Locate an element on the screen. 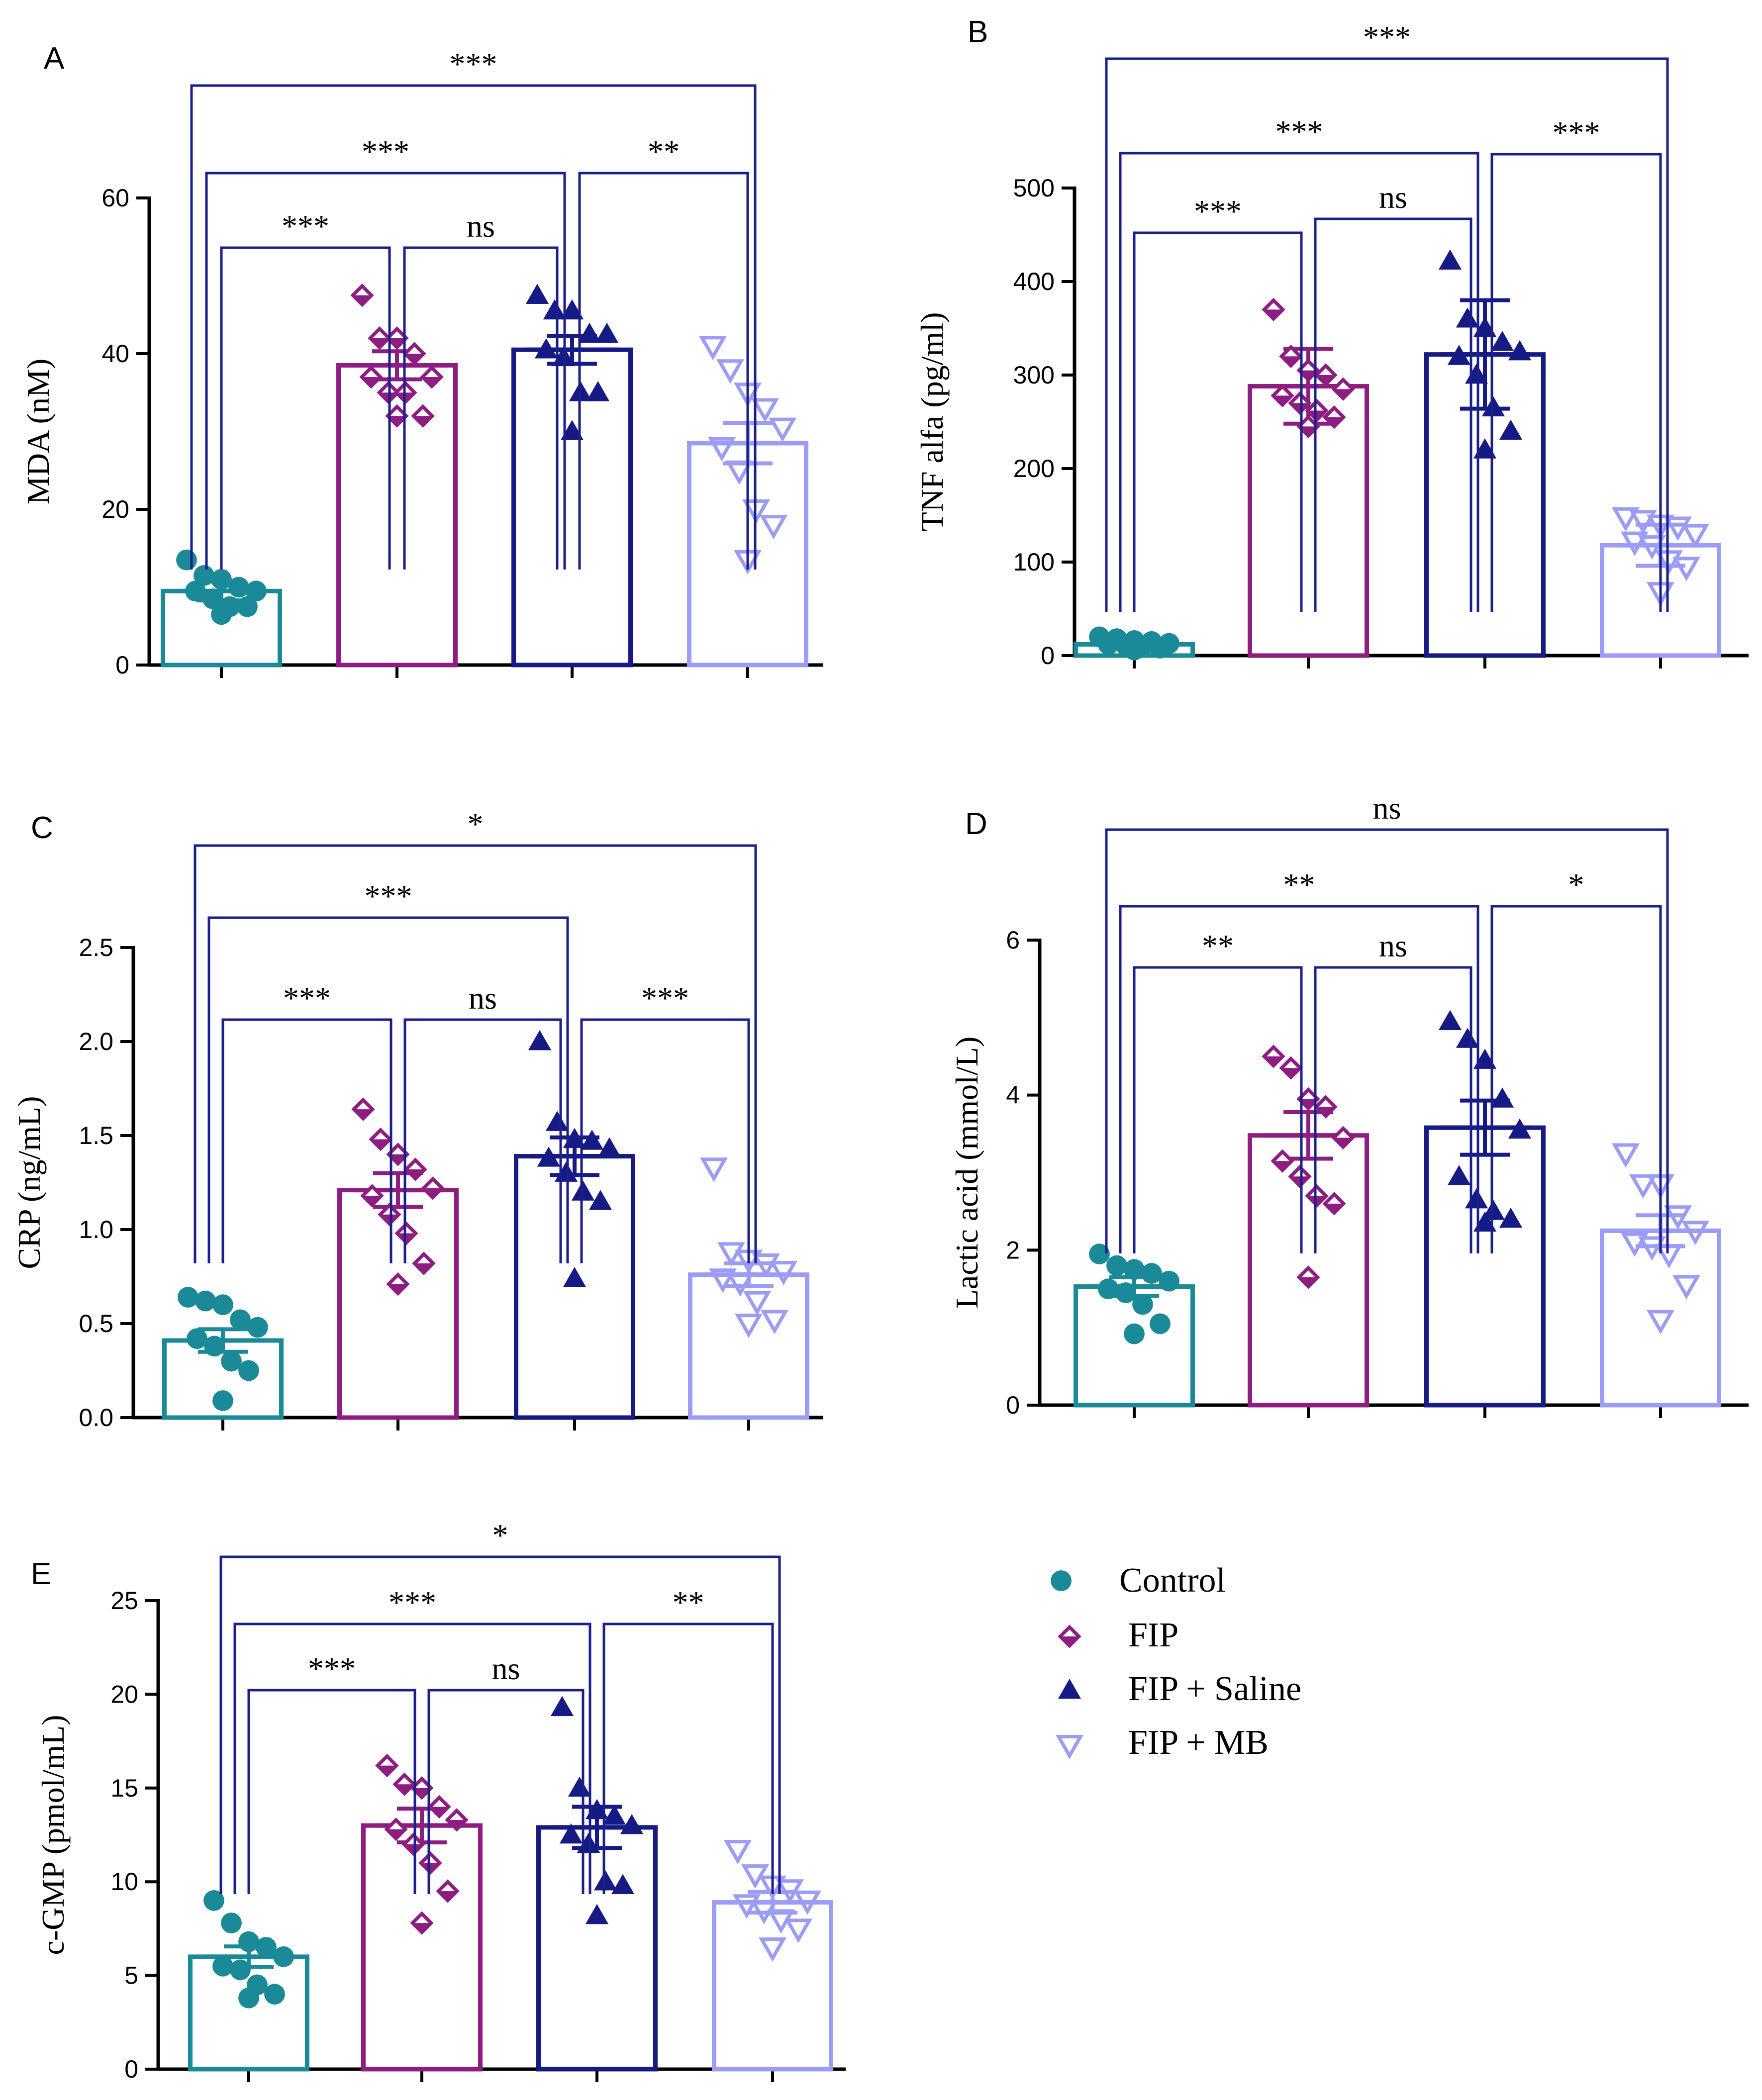 This screenshot has height=2100, width=1762. legend-symbol-fip-mb is located at coordinates (1069, 1747).